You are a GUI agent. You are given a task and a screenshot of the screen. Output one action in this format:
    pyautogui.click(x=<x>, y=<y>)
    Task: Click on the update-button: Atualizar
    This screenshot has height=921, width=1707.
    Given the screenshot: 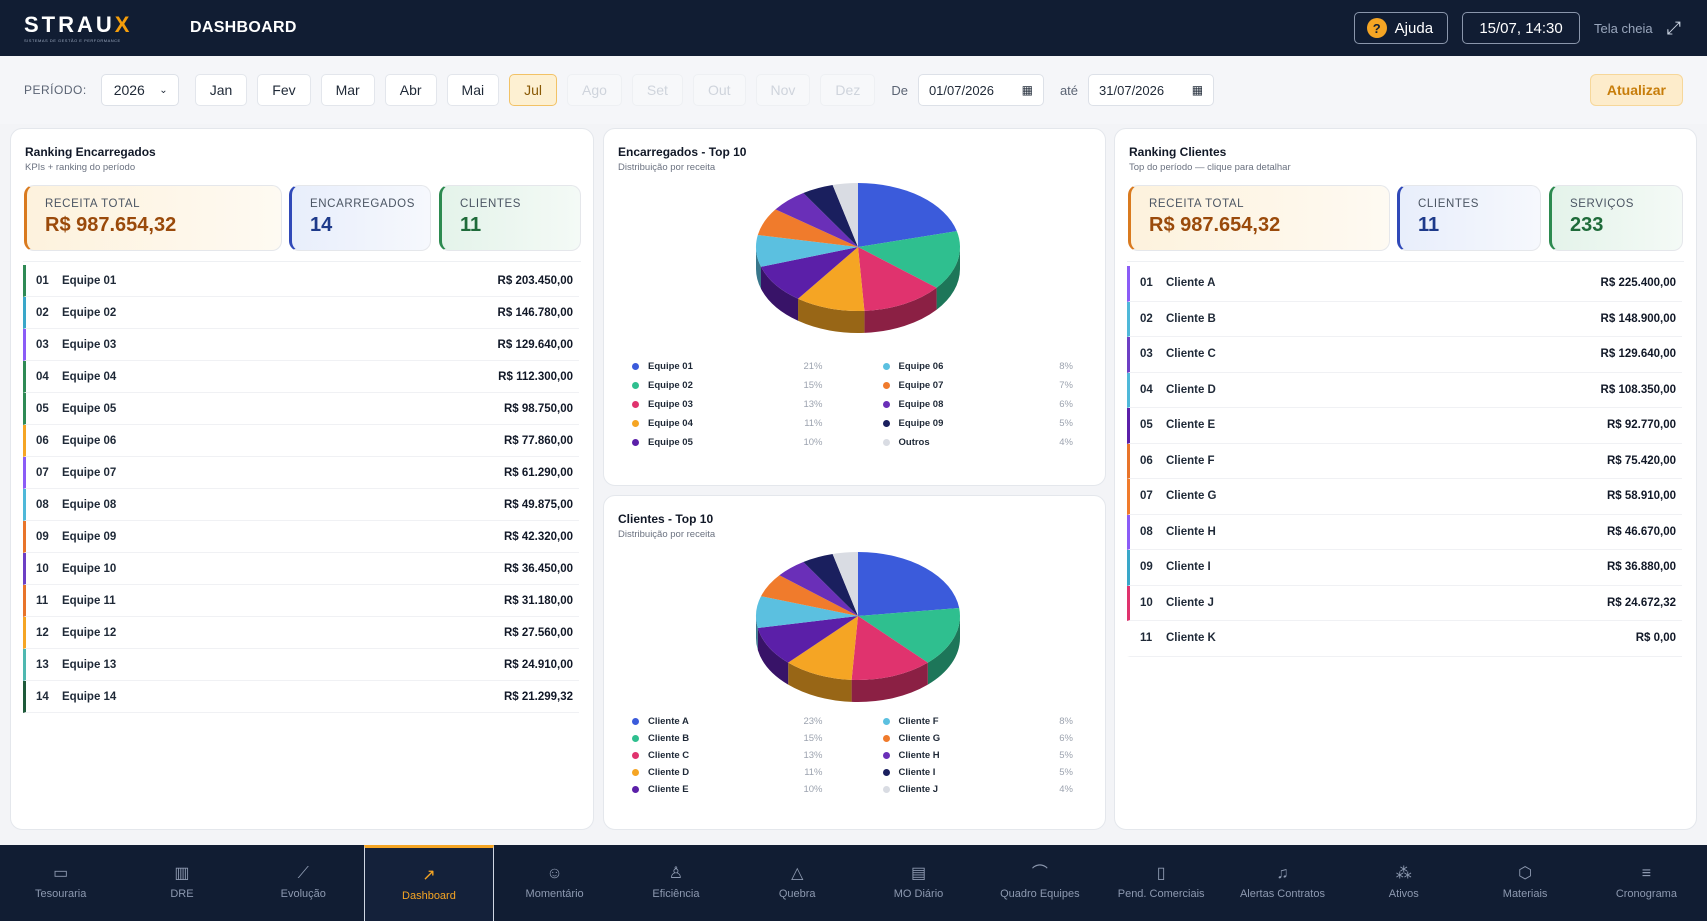 What is the action you would take?
    pyautogui.click(x=1636, y=90)
    